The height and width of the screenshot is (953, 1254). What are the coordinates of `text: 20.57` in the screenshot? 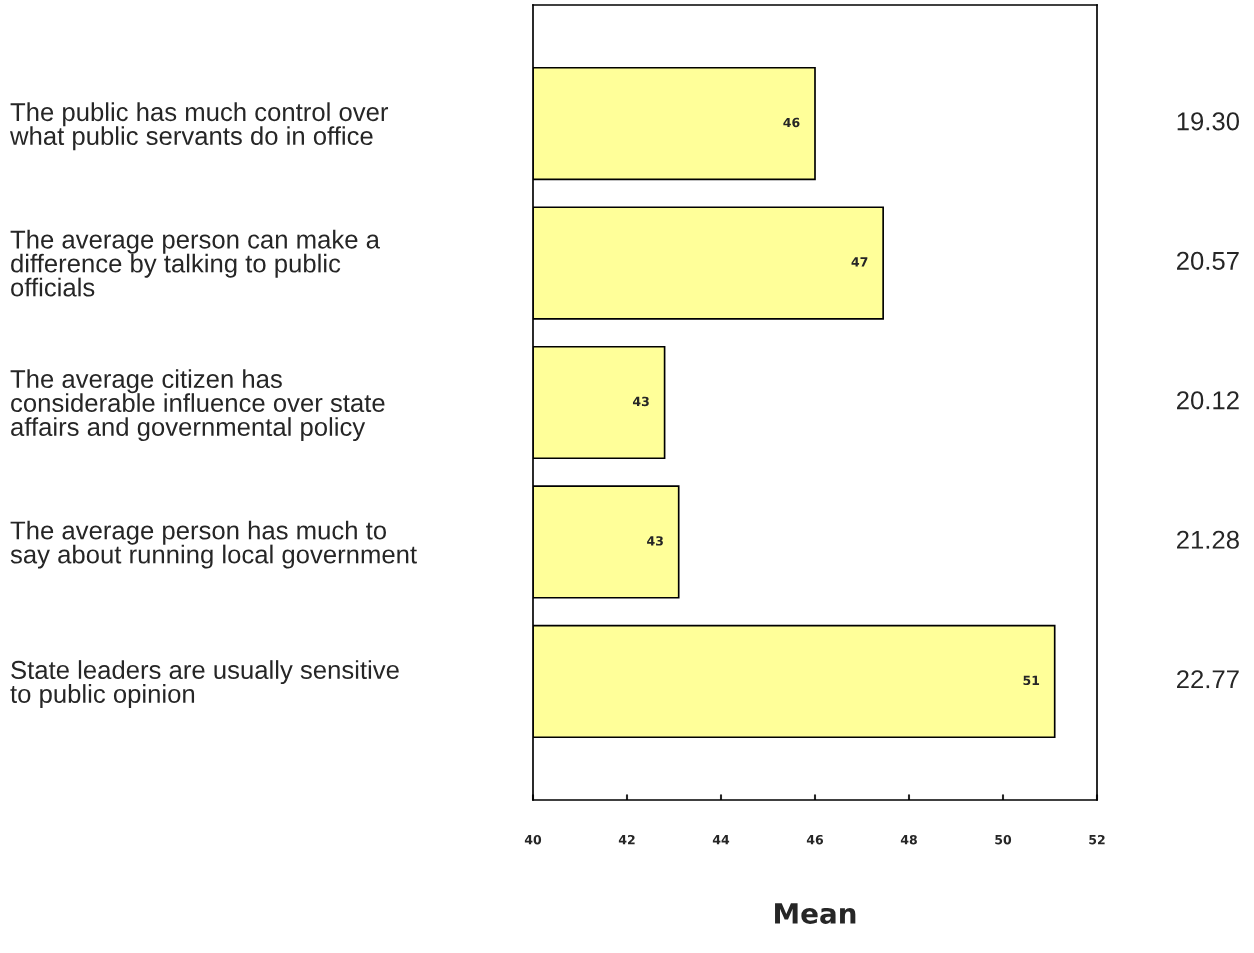 It's located at (1208, 260).